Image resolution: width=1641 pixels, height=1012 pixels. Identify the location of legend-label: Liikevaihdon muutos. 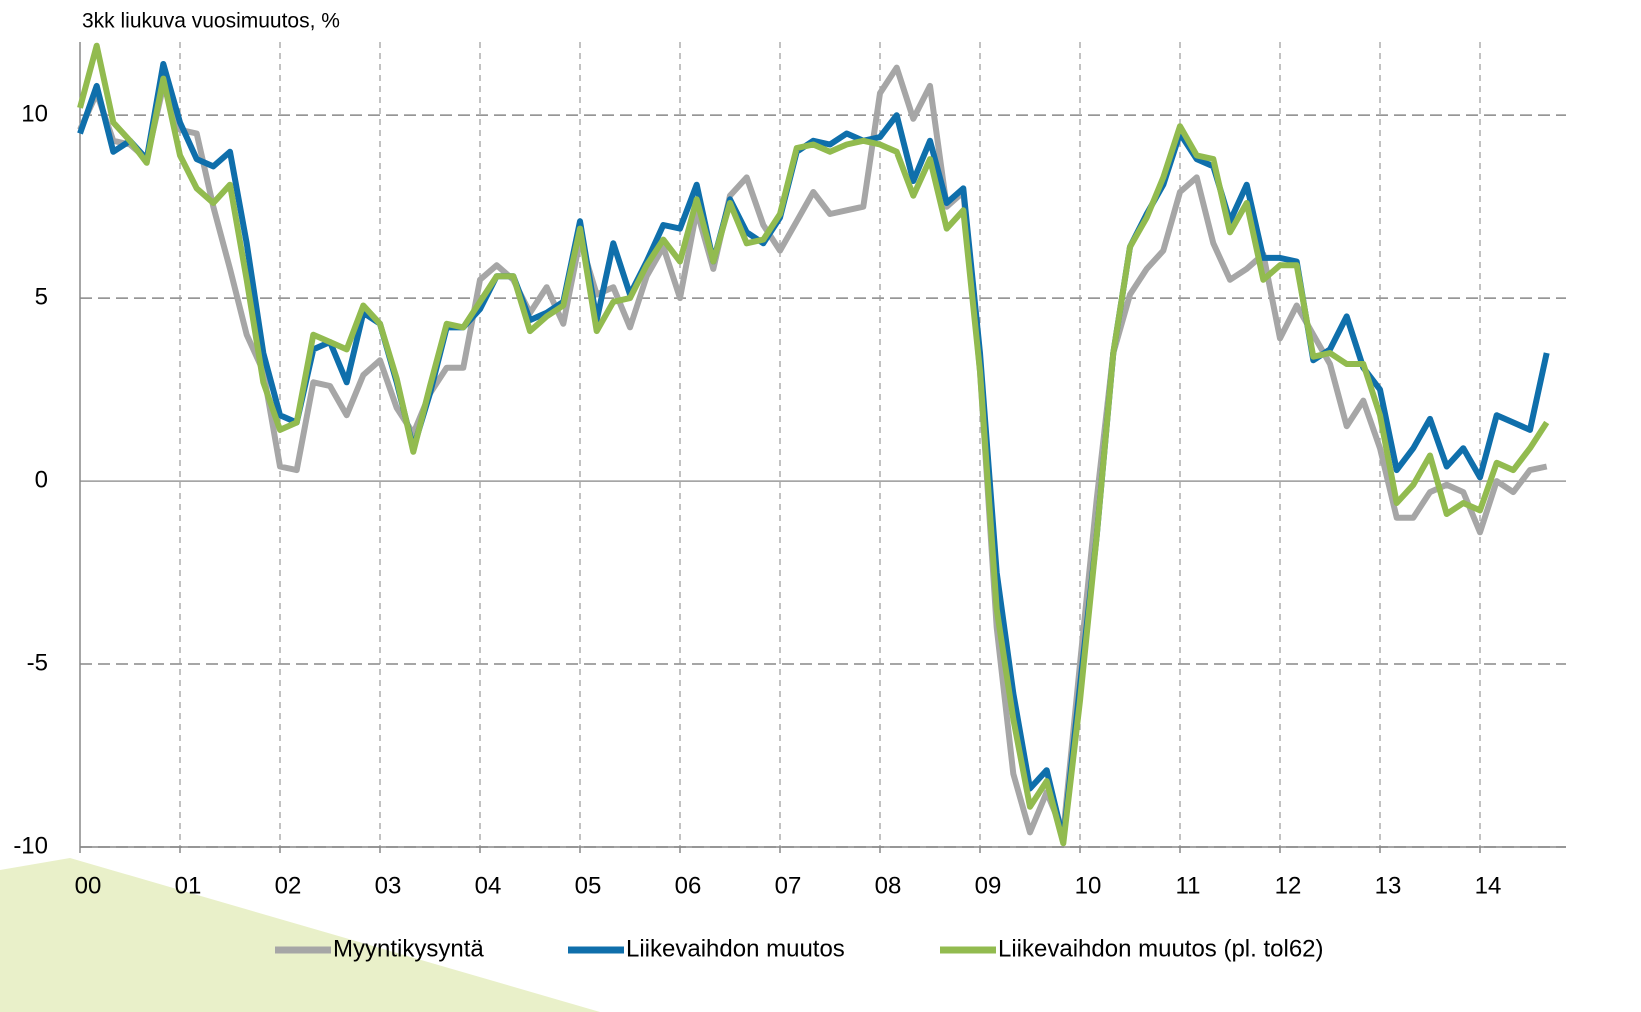
(735, 948).